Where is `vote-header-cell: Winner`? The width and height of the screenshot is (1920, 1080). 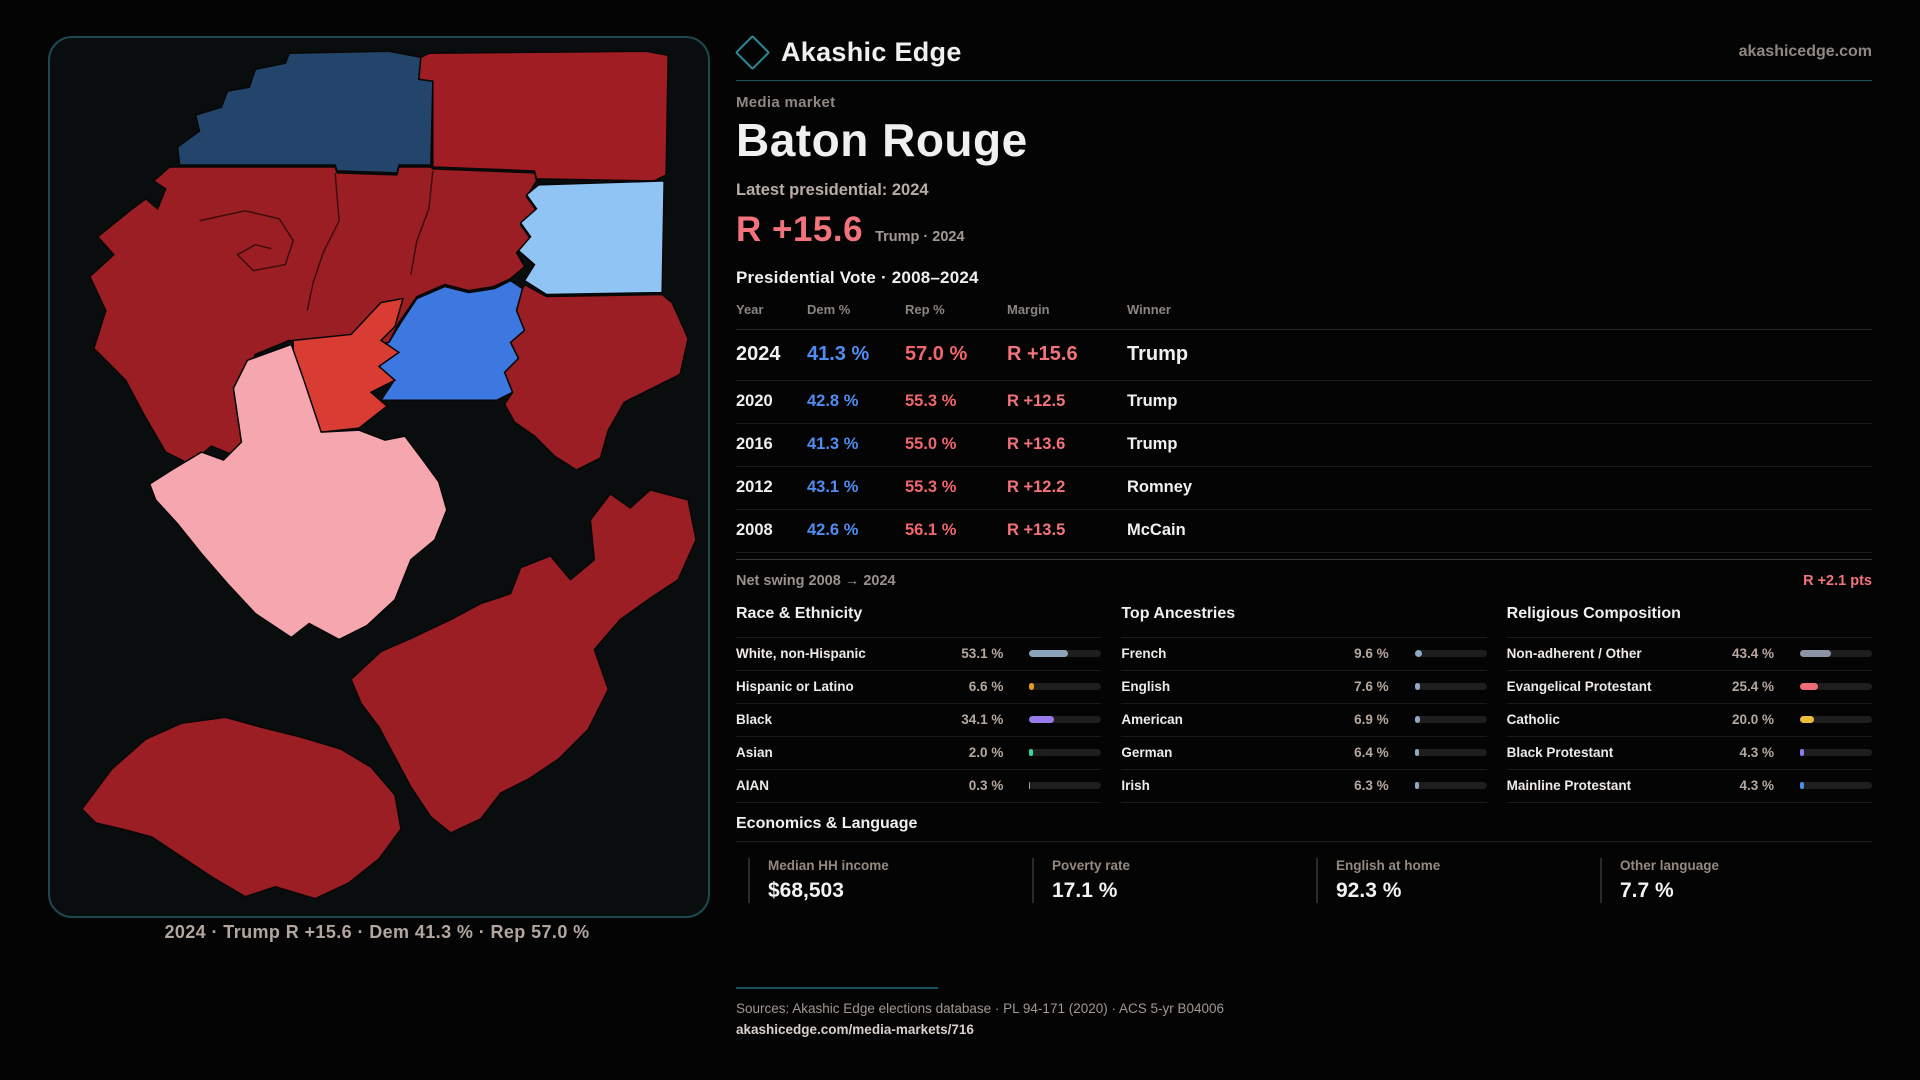 vote-header-cell: Winner is located at coordinates (1149, 309).